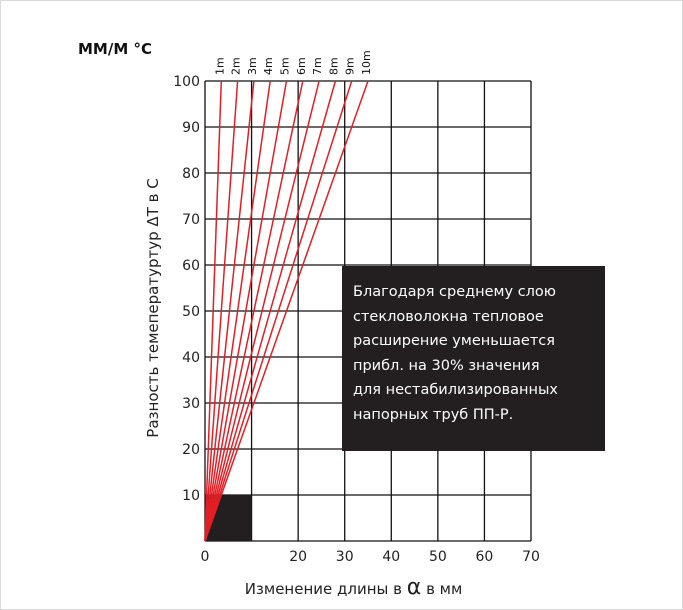  What do you see at coordinates (293, 62) in the screenshot?
I see `series-labels: 1m 2m 3m 4m 5m 6m 7m 8m 9m 10m` at bounding box center [293, 62].